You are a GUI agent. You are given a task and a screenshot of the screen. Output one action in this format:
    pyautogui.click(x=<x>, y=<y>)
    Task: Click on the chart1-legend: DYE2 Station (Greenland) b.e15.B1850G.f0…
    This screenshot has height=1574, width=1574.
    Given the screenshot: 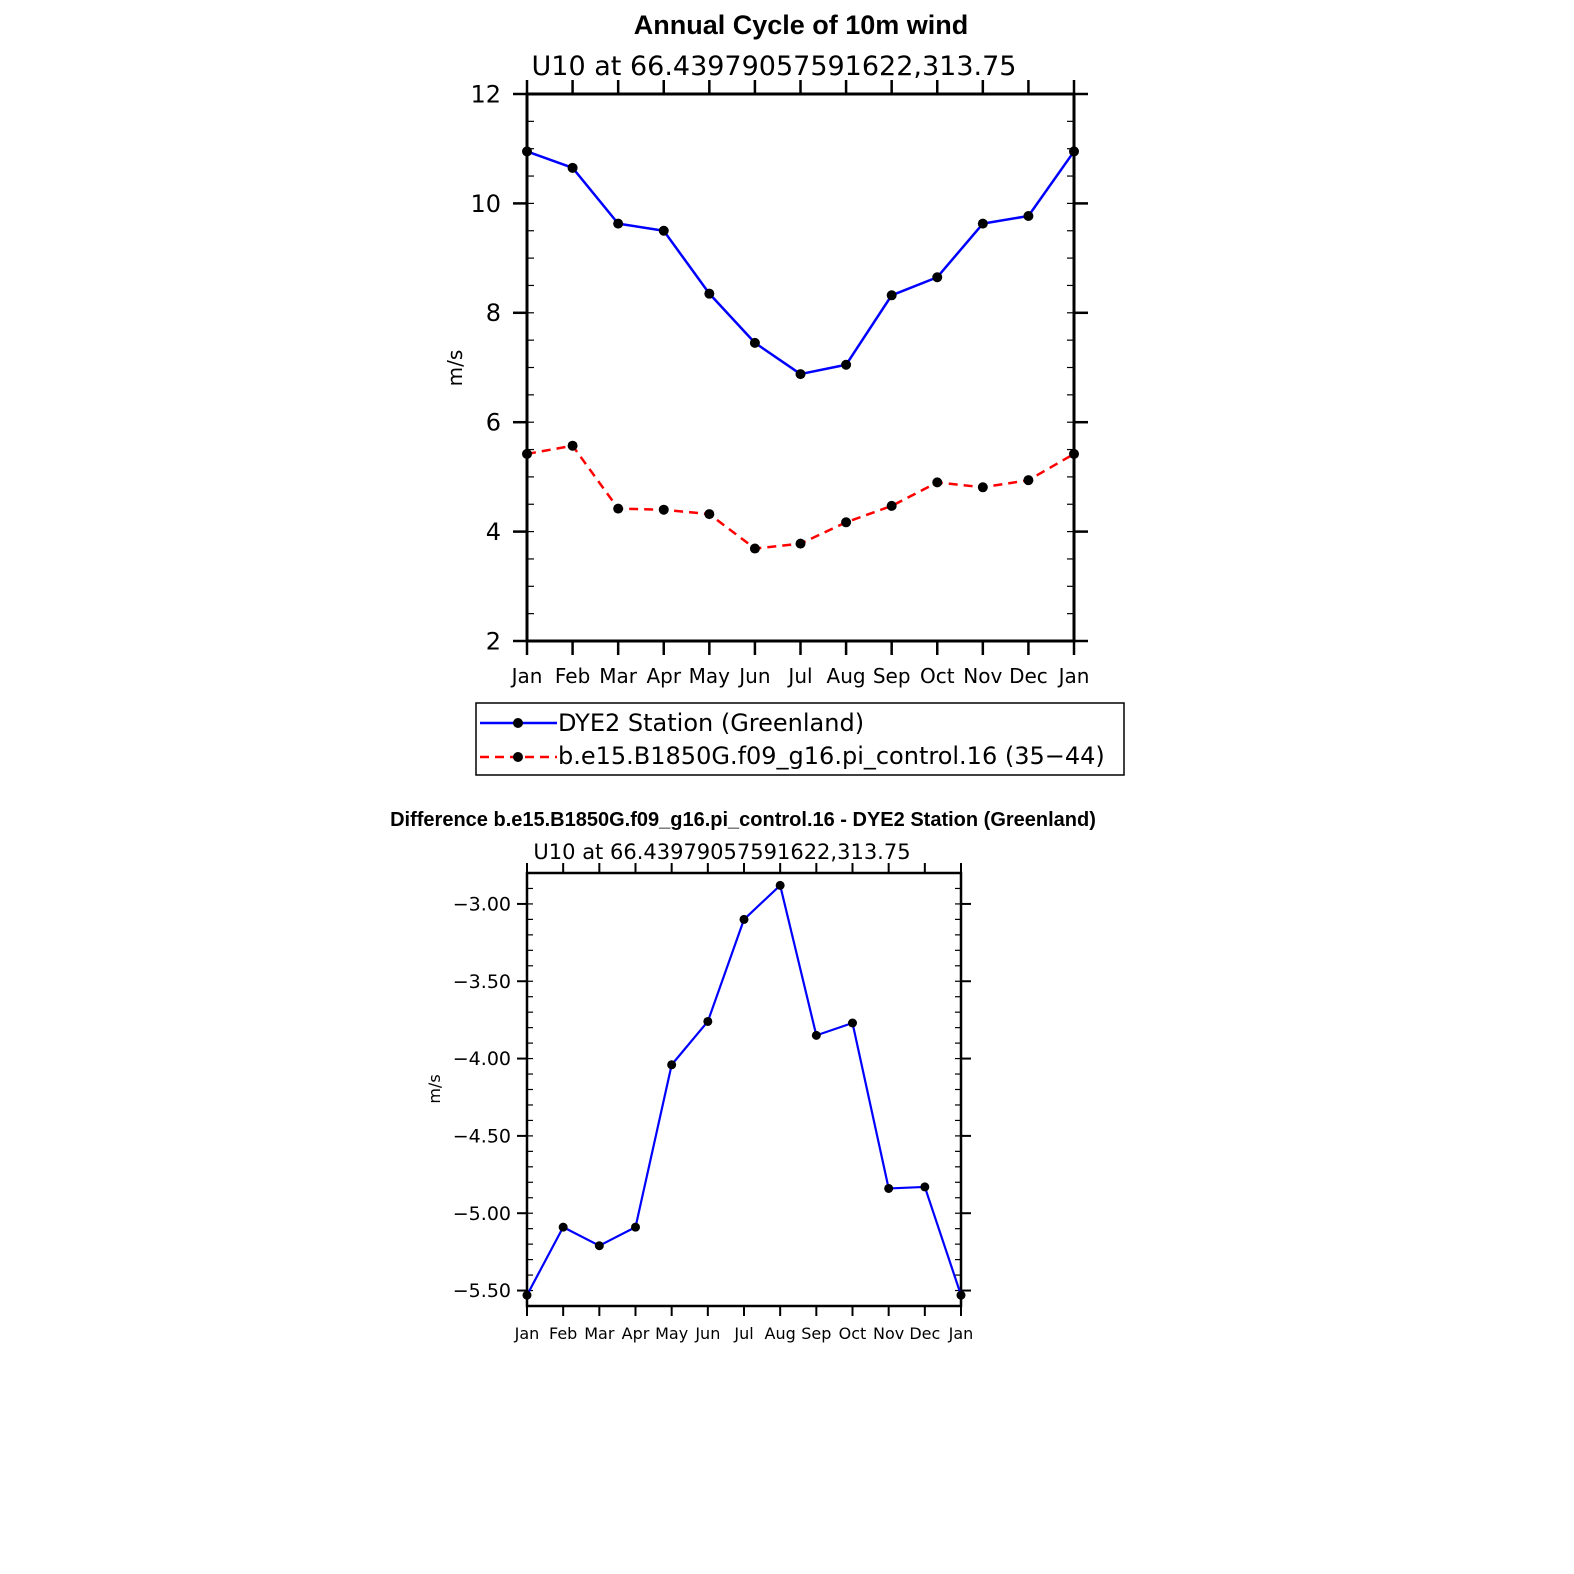 What is the action you would take?
    pyautogui.click(x=800, y=739)
    